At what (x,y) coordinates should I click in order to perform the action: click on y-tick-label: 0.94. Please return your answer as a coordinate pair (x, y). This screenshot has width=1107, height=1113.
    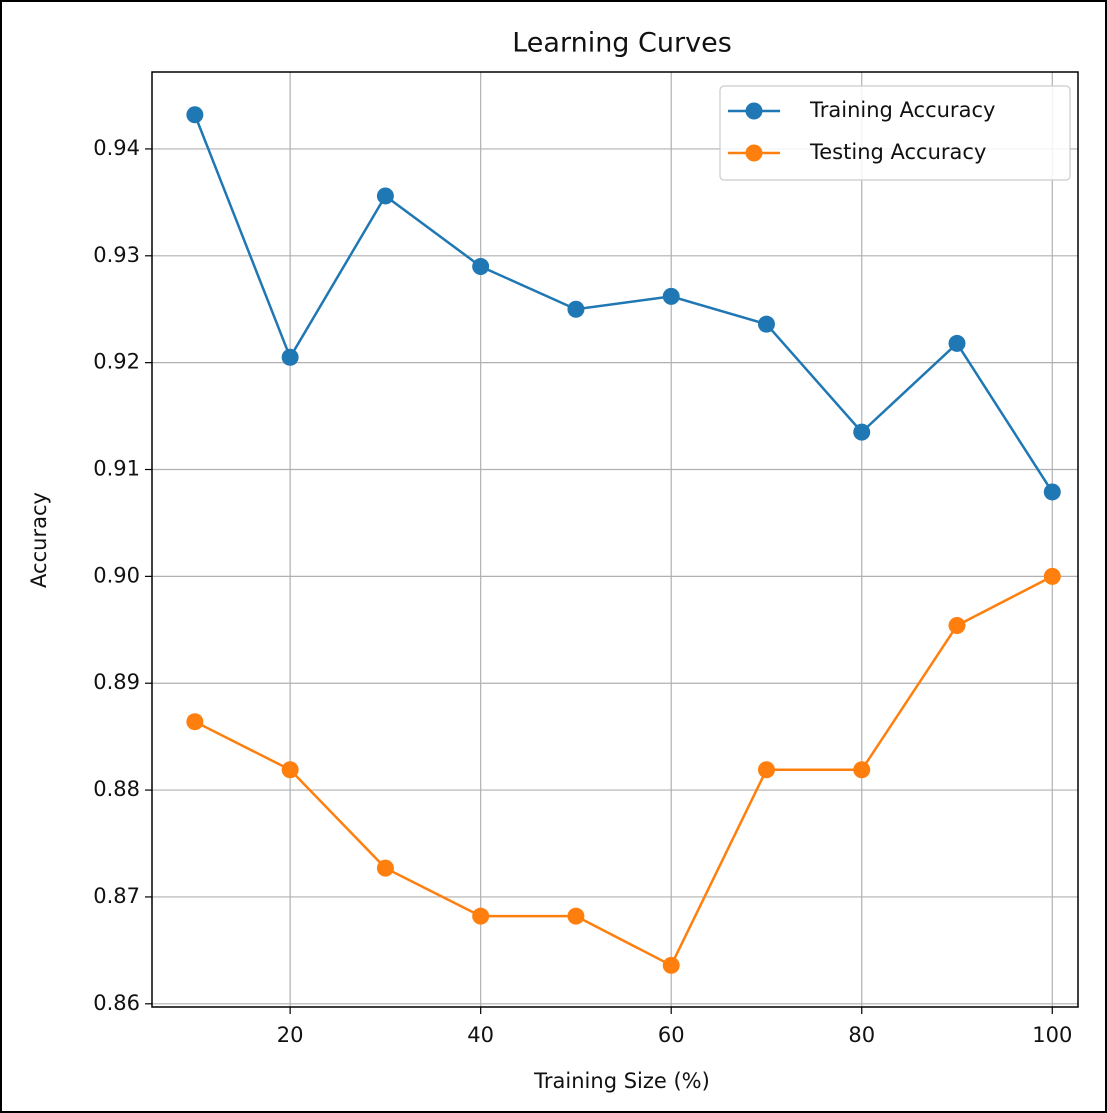
    Looking at the image, I should click on (116, 148).